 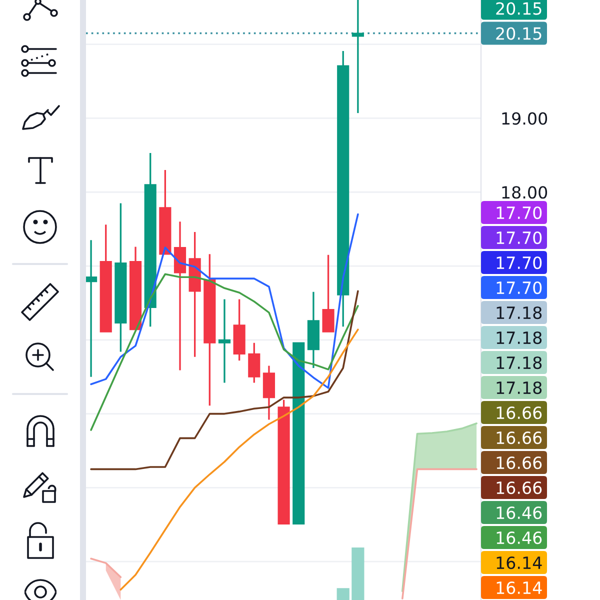 I want to click on text: 20.15, so click(x=519, y=8).